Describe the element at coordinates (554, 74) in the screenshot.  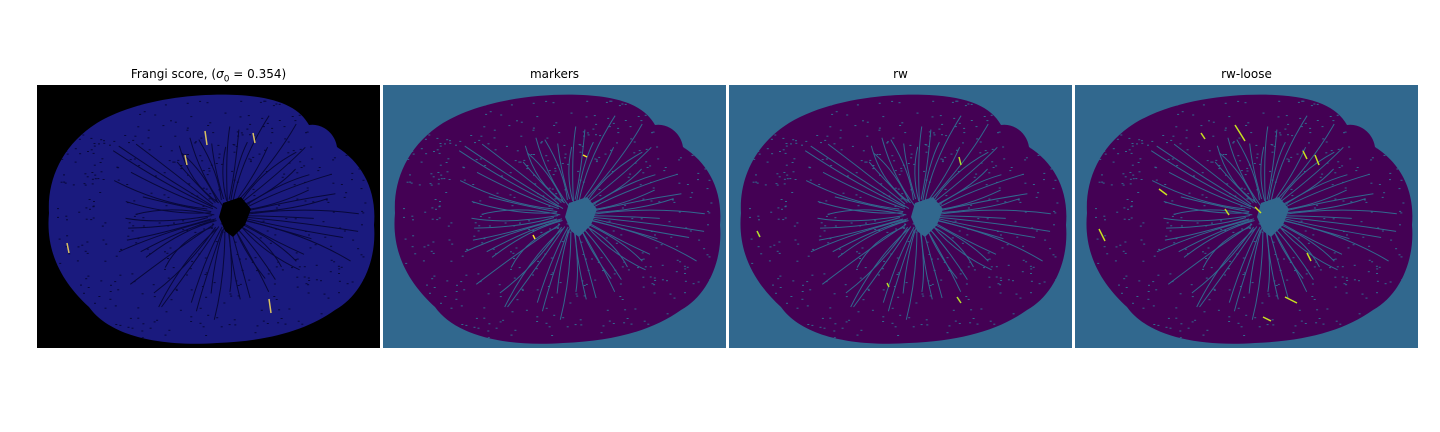
I see `panel-title: markers` at that location.